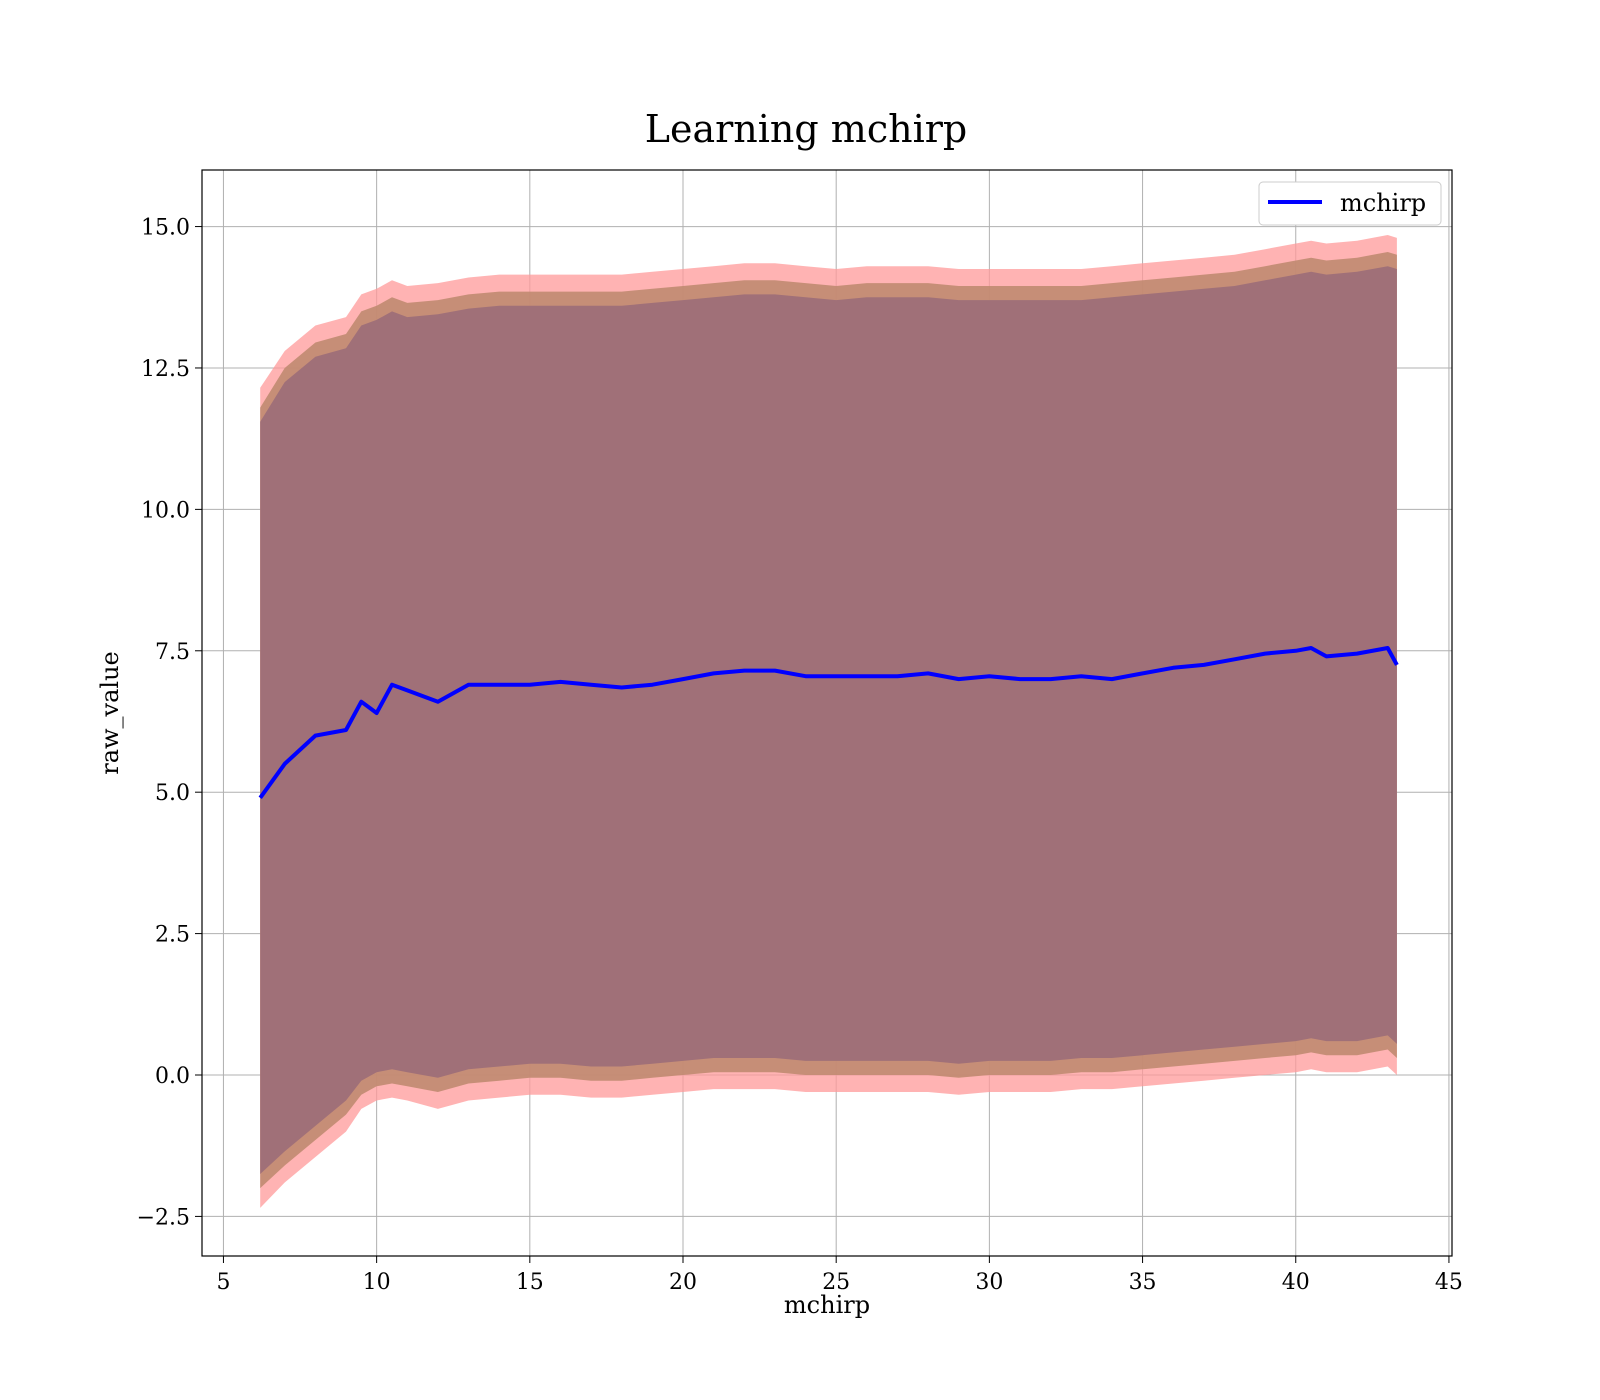 The image size is (1600, 1400). What do you see at coordinates (165, 369) in the screenshot?
I see `y-tick-label-6: 12.5` at bounding box center [165, 369].